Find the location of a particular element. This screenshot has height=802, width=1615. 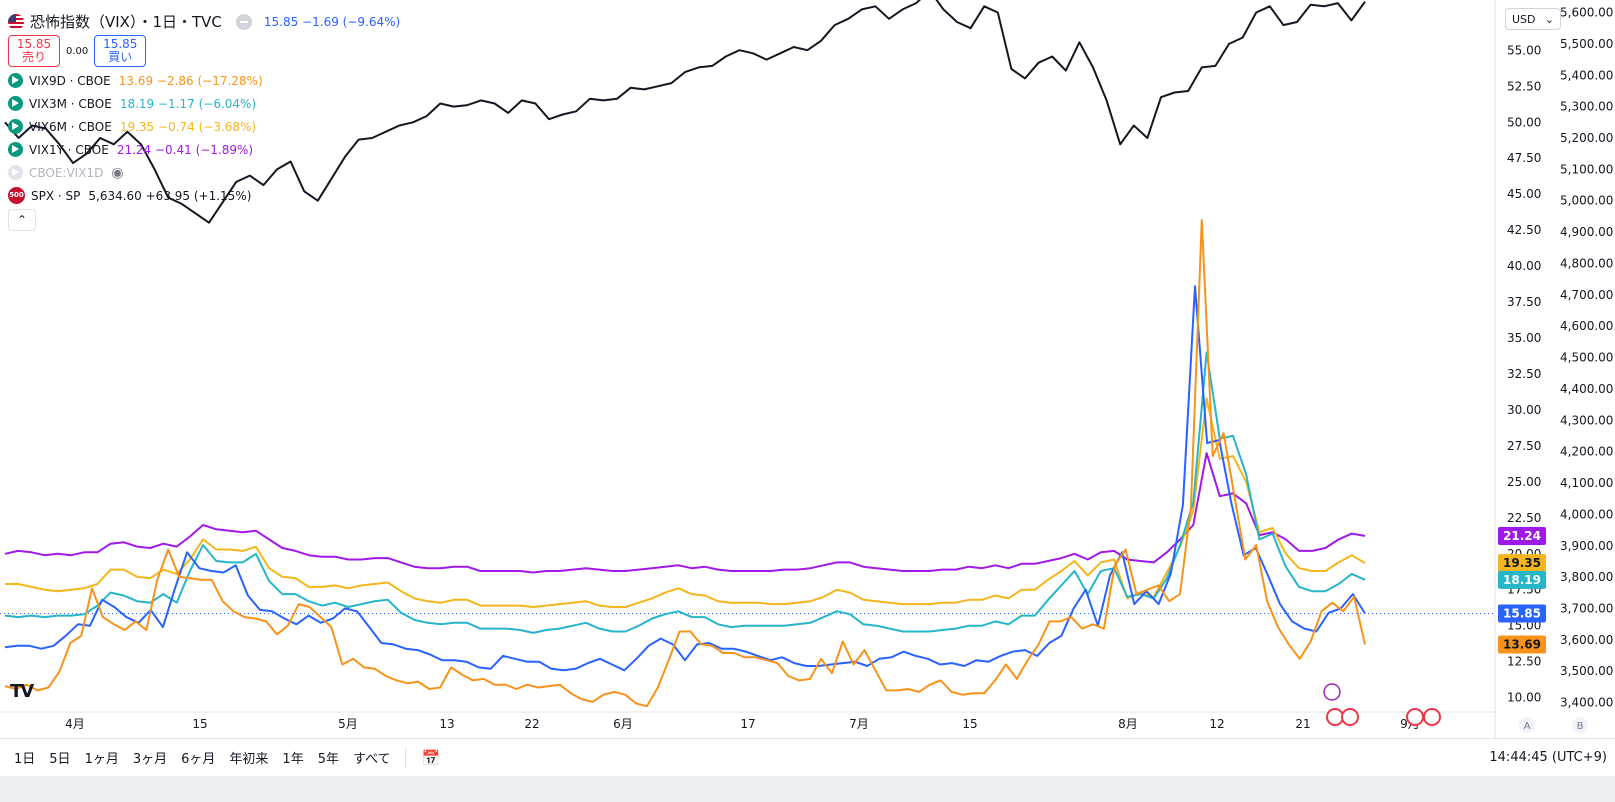

scale-badge-label: A is located at coordinates (1527, 726).